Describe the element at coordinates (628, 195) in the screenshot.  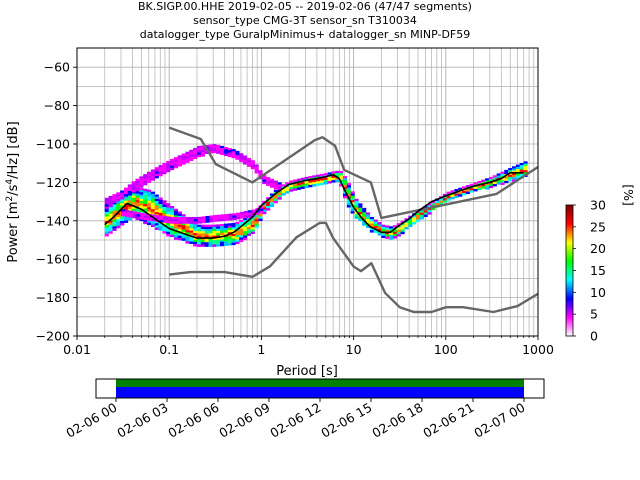
I see `colorbar-label: [%]` at that location.